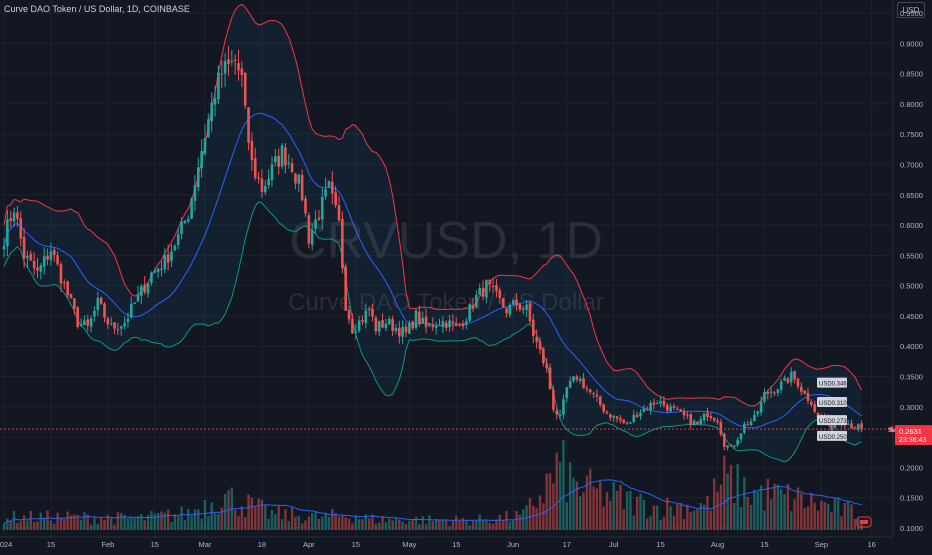 Image resolution: width=932 pixels, height=555 pixels. What do you see at coordinates (205, 544) in the screenshot?
I see `x-tick-label: Mar` at bounding box center [205, 544].